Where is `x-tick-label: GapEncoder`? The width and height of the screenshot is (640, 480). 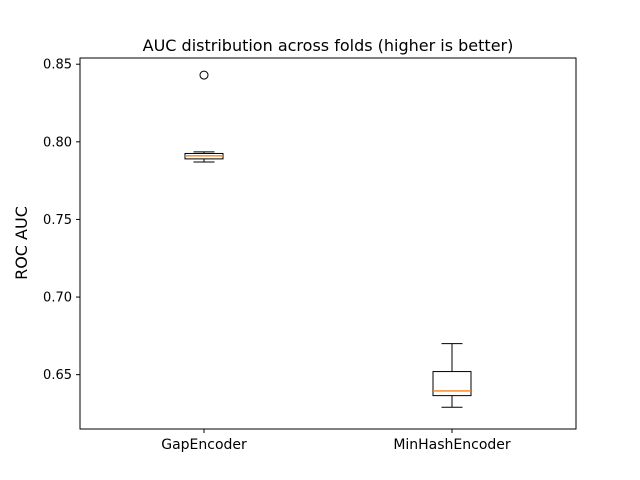 x-tick-label: GapEncoder is located at coordinates (204, 445).